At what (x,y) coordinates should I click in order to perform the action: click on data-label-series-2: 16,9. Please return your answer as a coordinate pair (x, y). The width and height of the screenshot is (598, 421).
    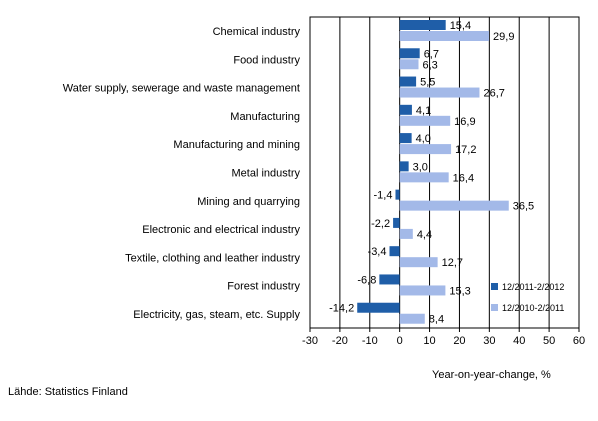
    Looking at the image, I should click on (464, 122).